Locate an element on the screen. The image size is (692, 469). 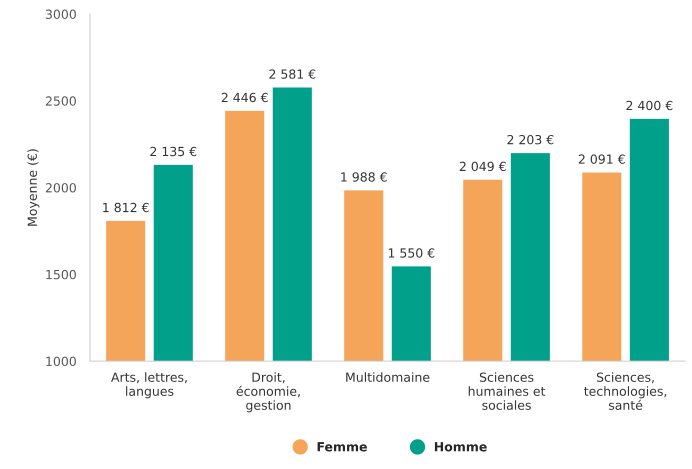
legend-label: Femme is located at coordinates (342, 447).